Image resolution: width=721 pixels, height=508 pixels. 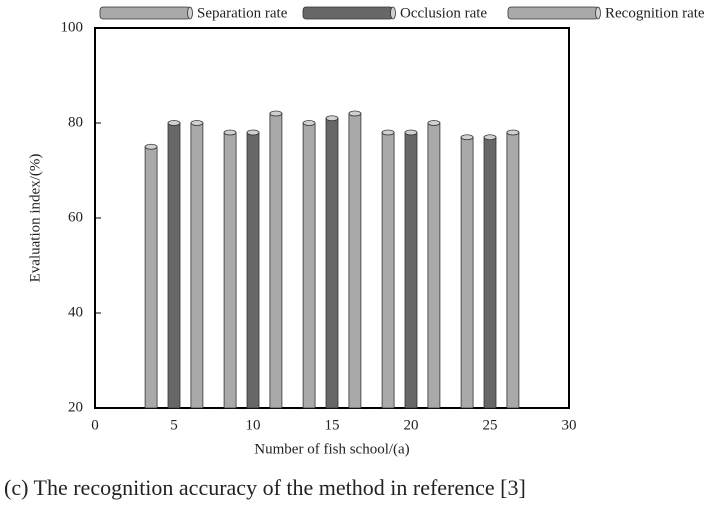 I want to click on legend-label: Recognition rate, so click(x=655, y=13).